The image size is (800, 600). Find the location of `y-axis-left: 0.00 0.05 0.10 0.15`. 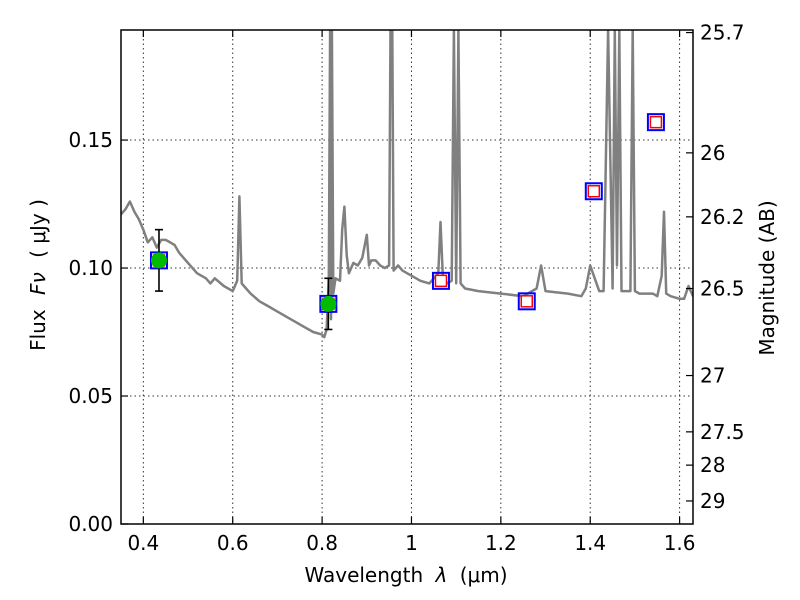

y-axis-left: 0.00 0.05 0.10 0.15 is located at coordinates (98, 332).